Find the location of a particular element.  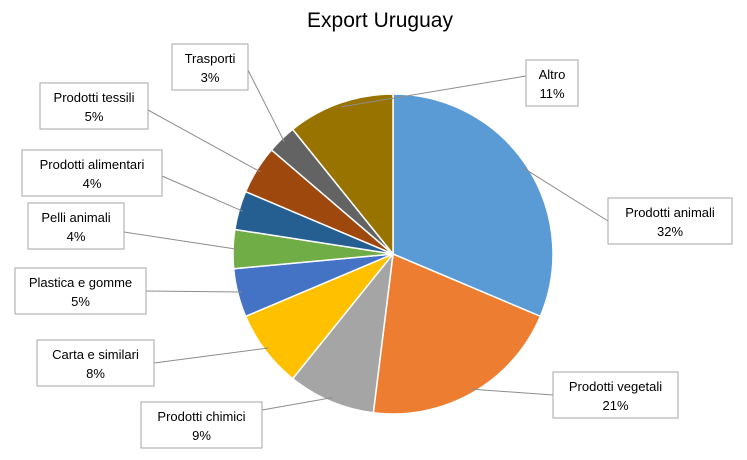

data-label-category: Trasporti is located at coordinates (210, 58).